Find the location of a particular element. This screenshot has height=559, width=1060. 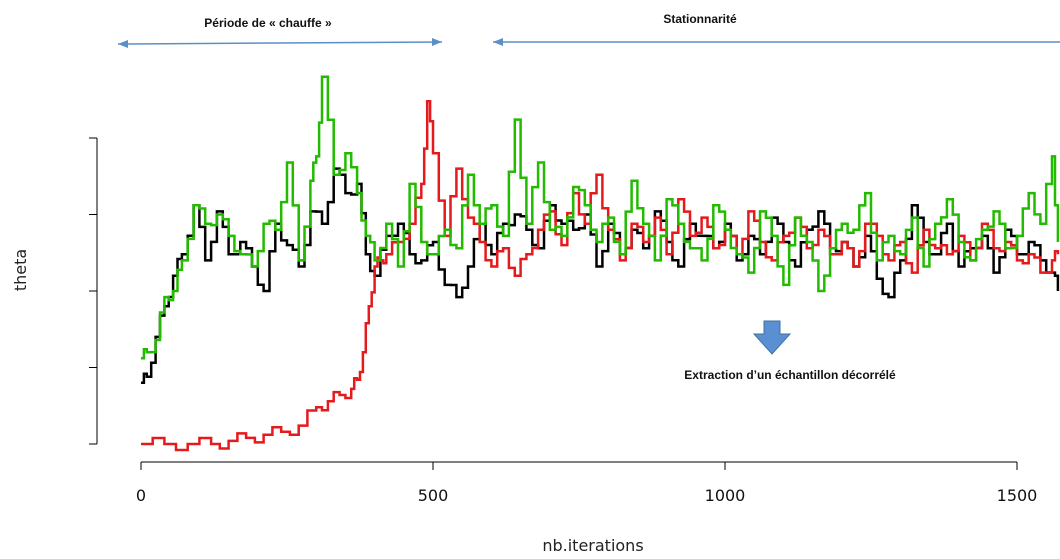

warmup-arrow-left-head is located at coordinates (123, 44).